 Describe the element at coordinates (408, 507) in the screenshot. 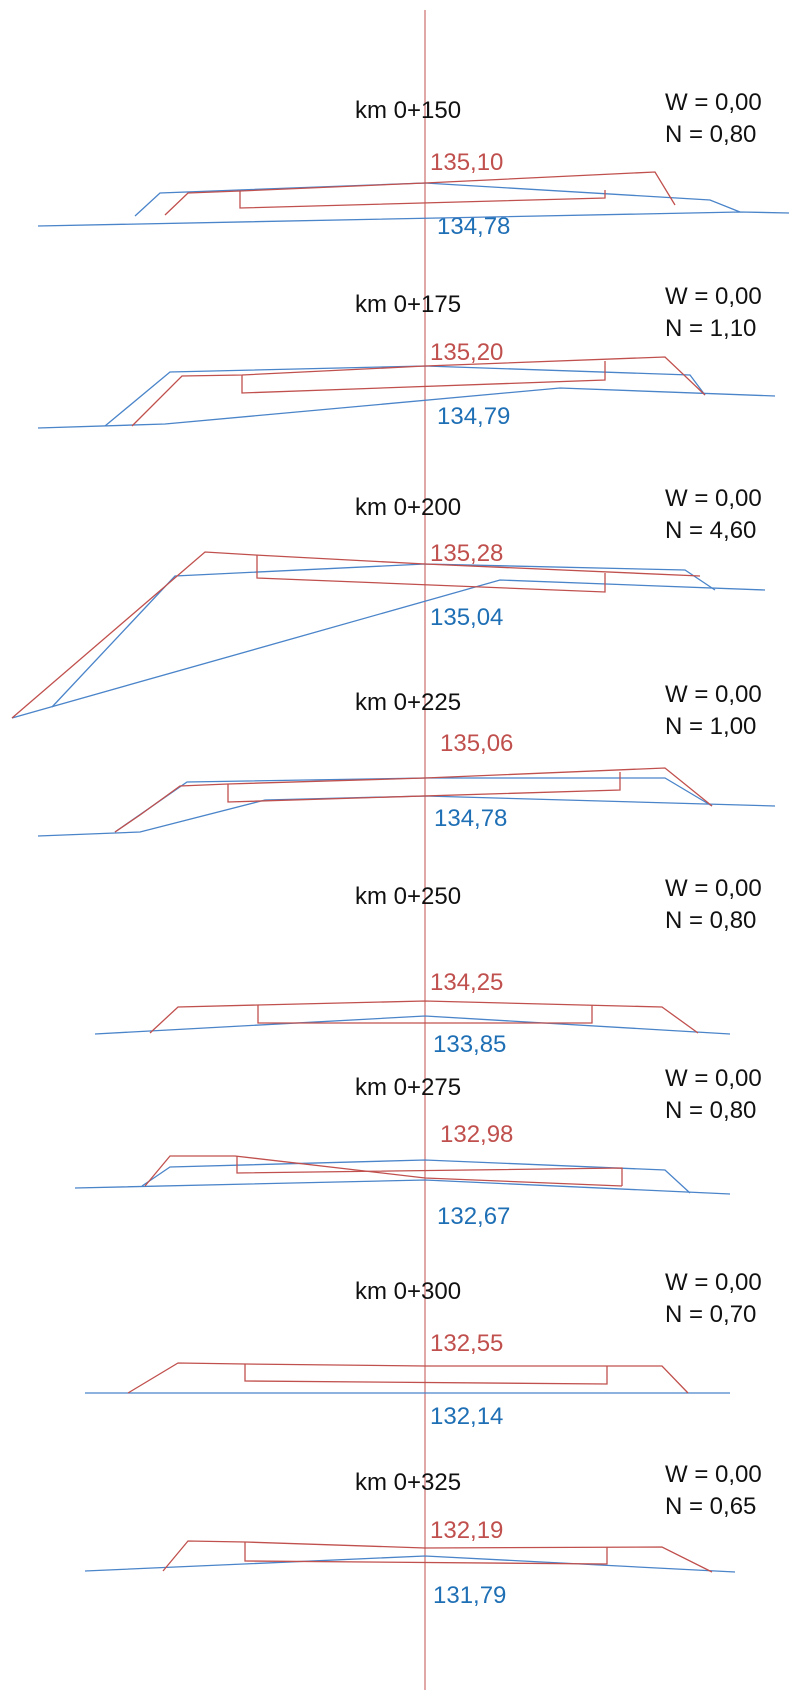

I see `station-label: km 0+200` at that location.